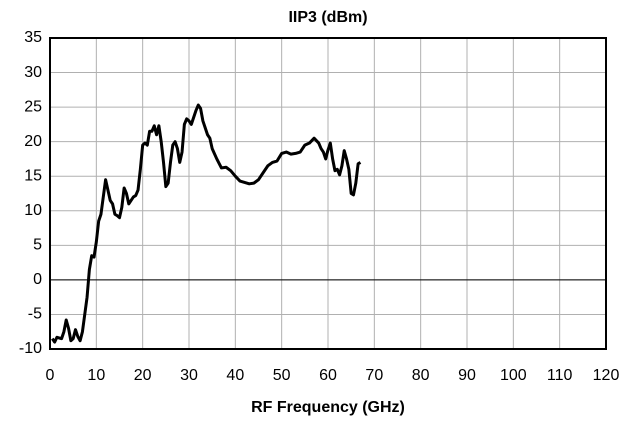 The image size is (625, 425). What do you see at coordinates (33, 72) in the screenshot?
I see `y-tick-label: 30` at bounding box center [33, 72].